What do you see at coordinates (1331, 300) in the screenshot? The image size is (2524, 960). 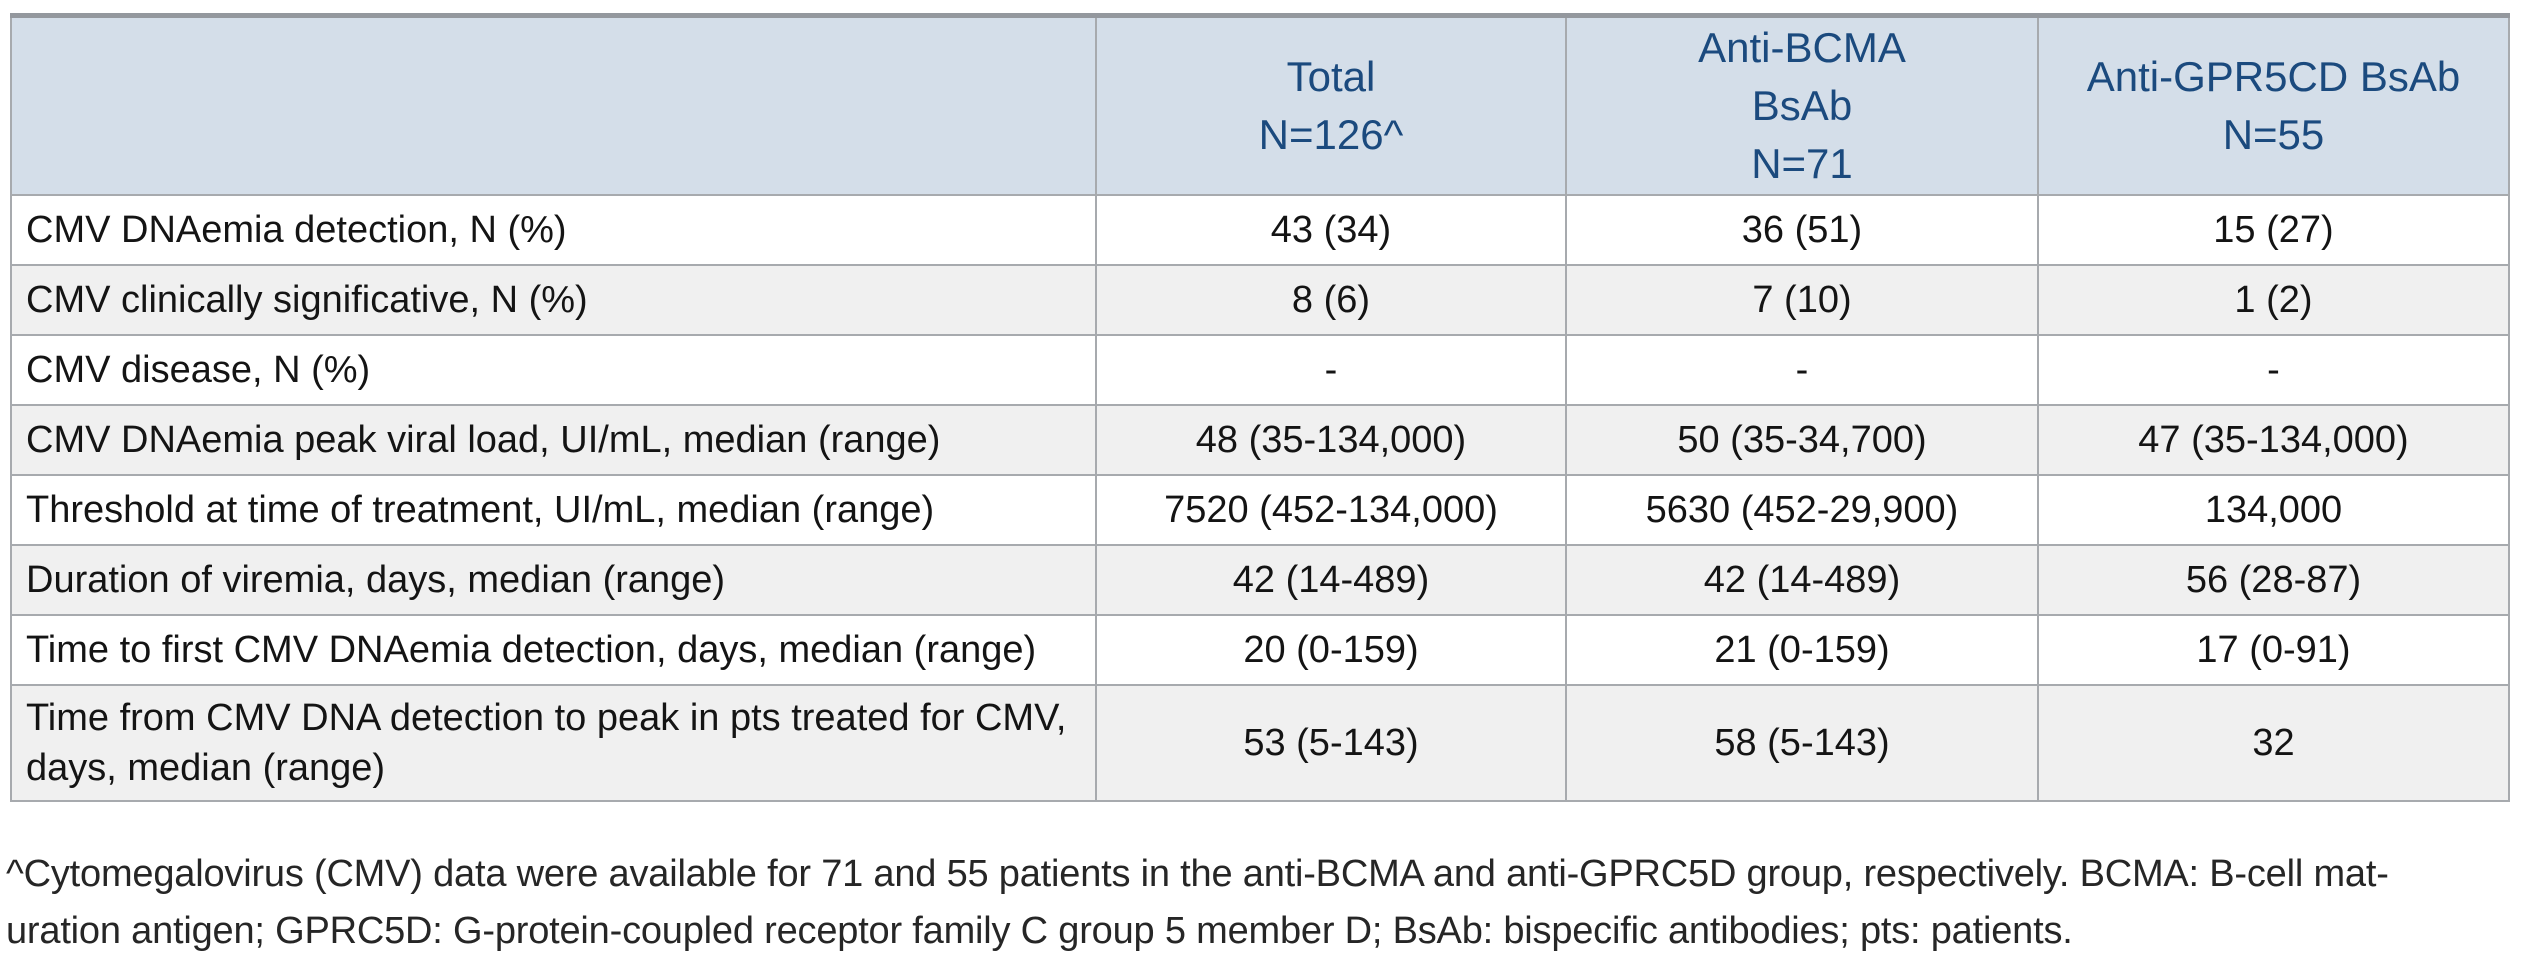 I see `value-cell: 8 (6)` at bounding box center [1331, 300].